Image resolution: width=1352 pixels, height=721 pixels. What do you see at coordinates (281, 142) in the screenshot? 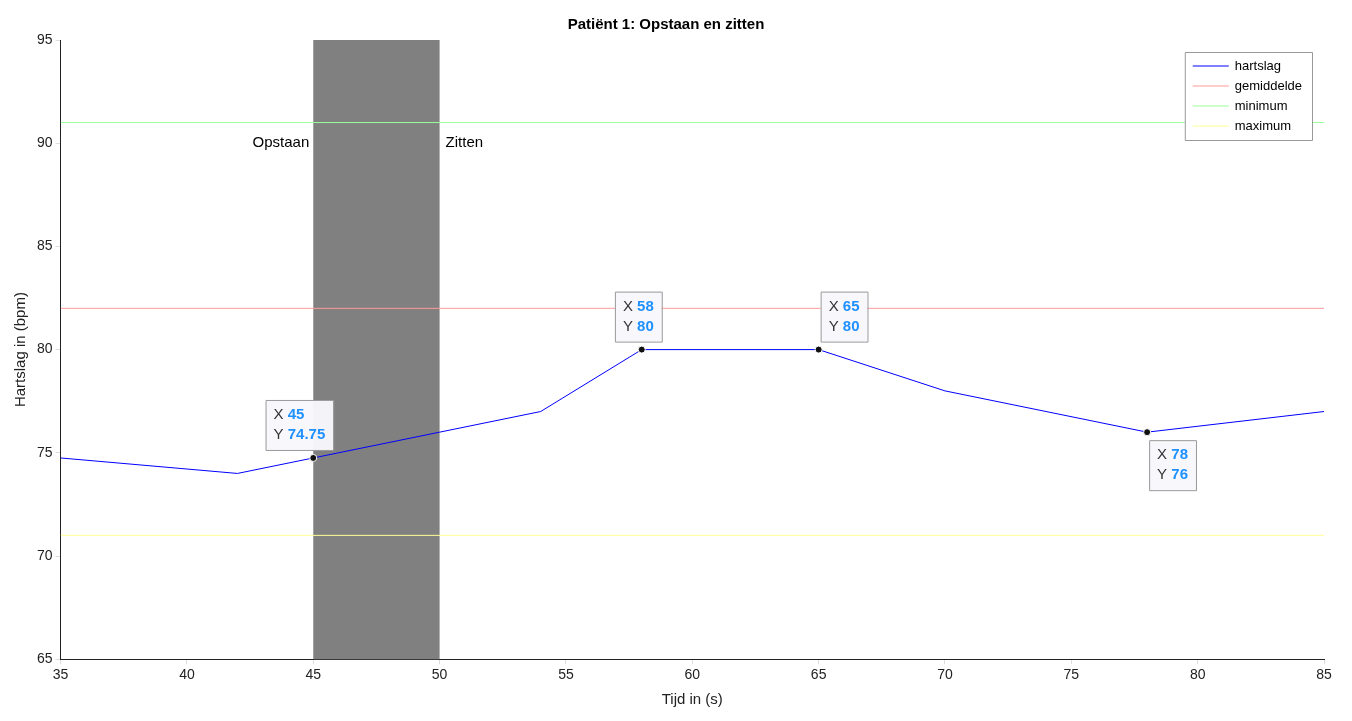
I see `annotation: Opstaan` at bounding box center [281, 142].